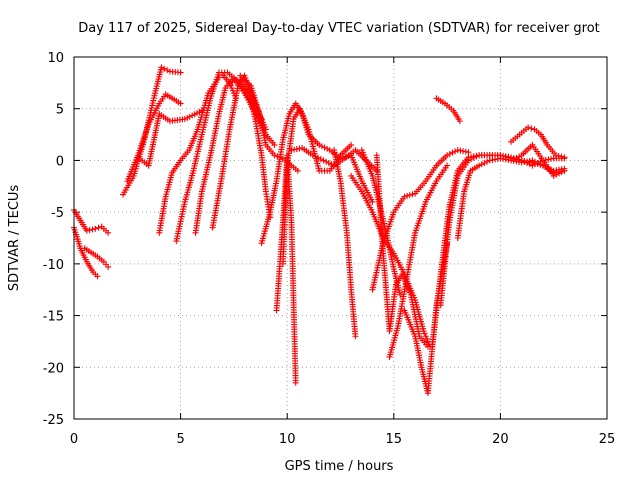 The width and height of the screenshot is (640, 484). I want to click on series-arc17, so click(345, 243).